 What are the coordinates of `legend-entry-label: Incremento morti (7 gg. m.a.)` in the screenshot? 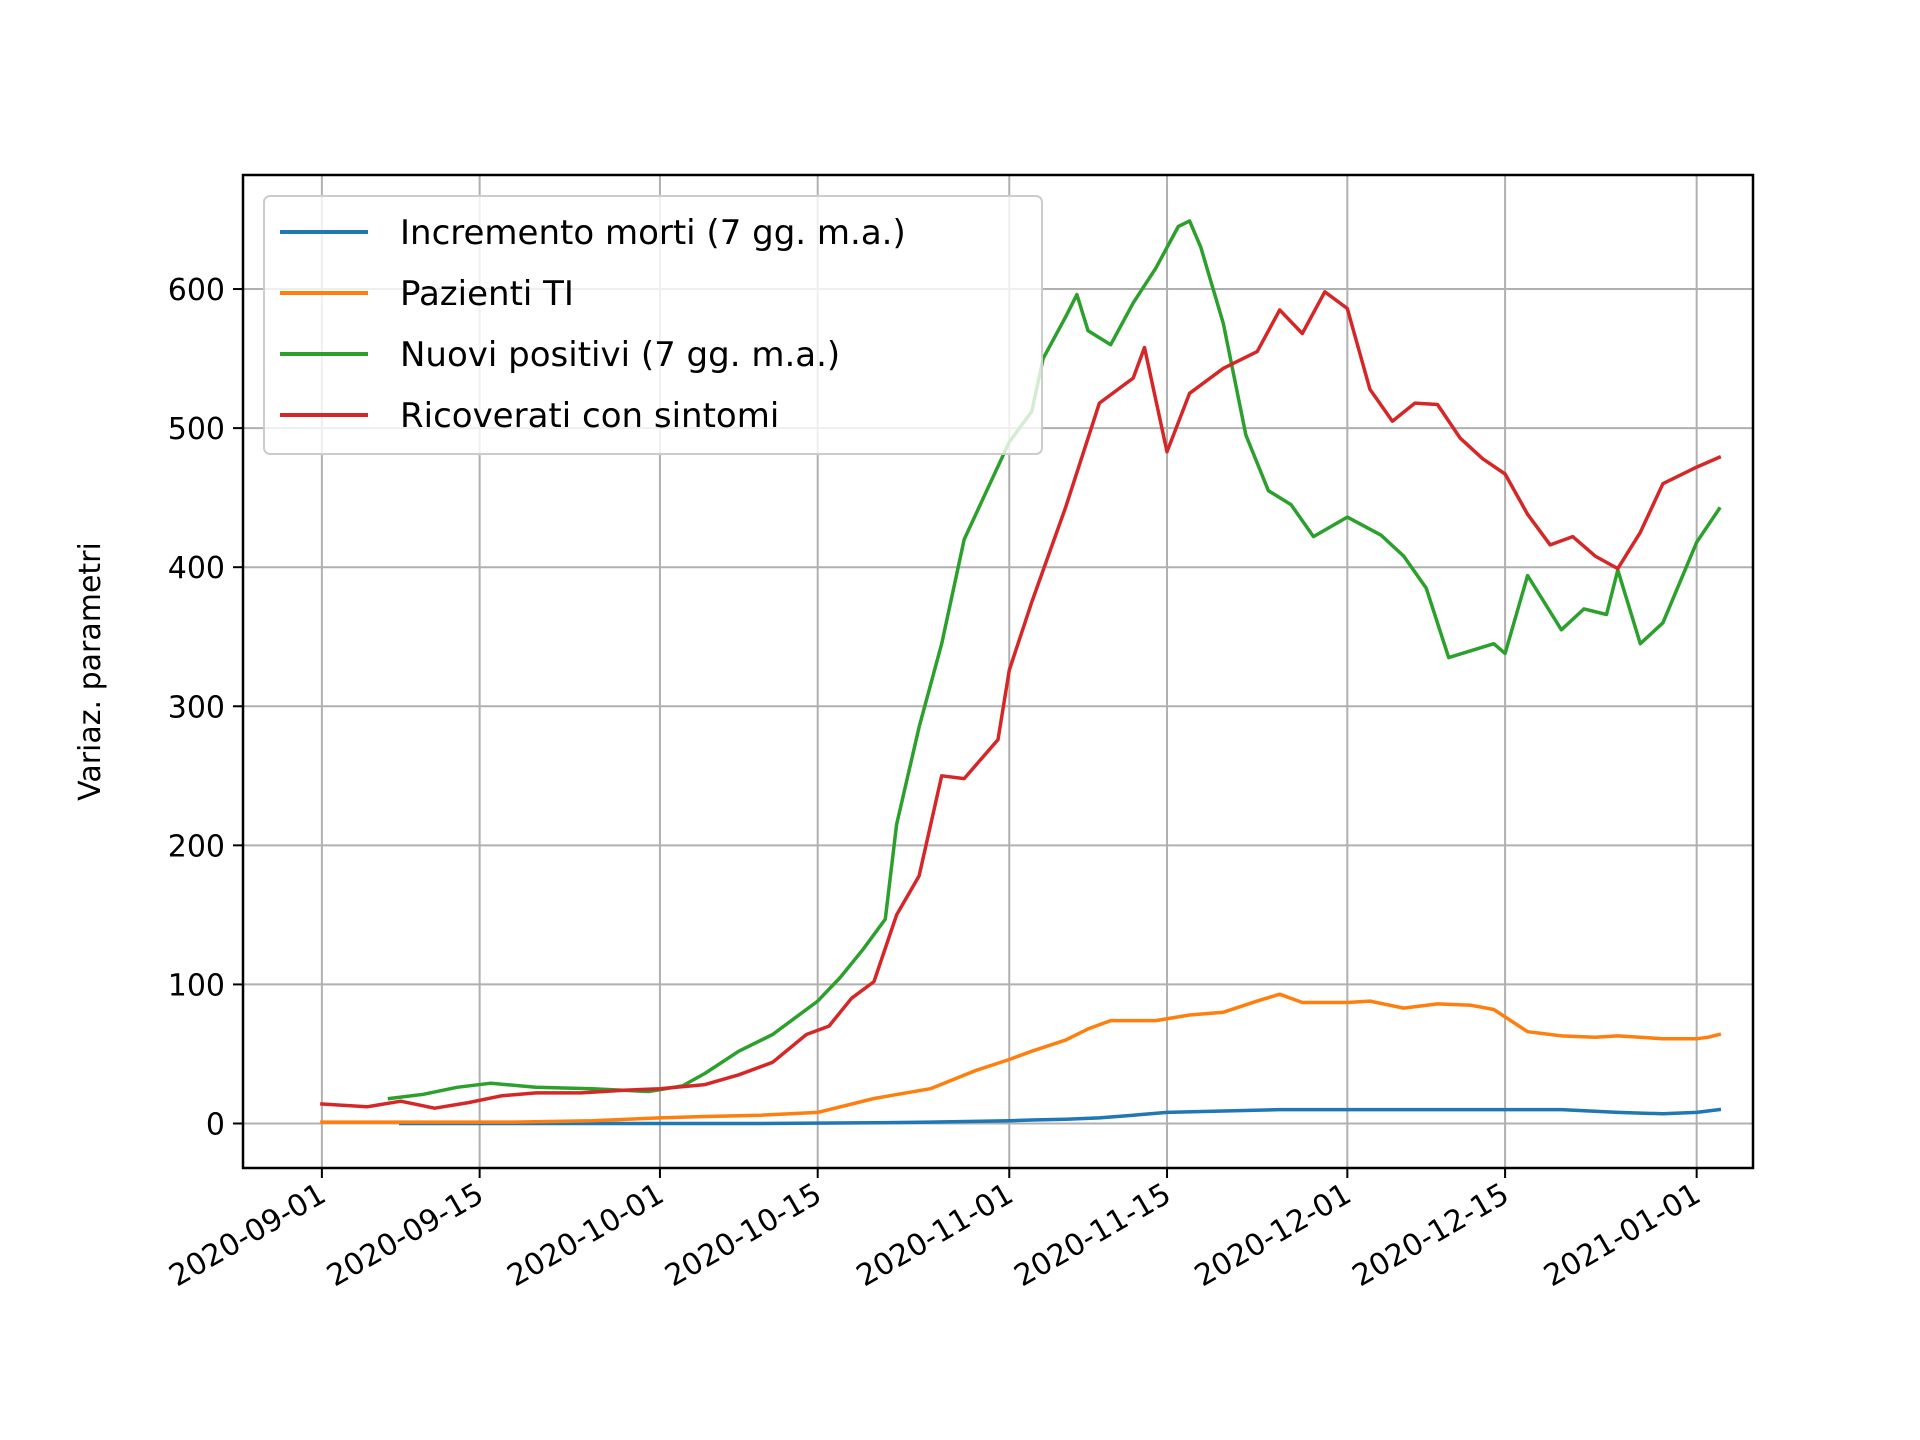 It's located at (653, 233).